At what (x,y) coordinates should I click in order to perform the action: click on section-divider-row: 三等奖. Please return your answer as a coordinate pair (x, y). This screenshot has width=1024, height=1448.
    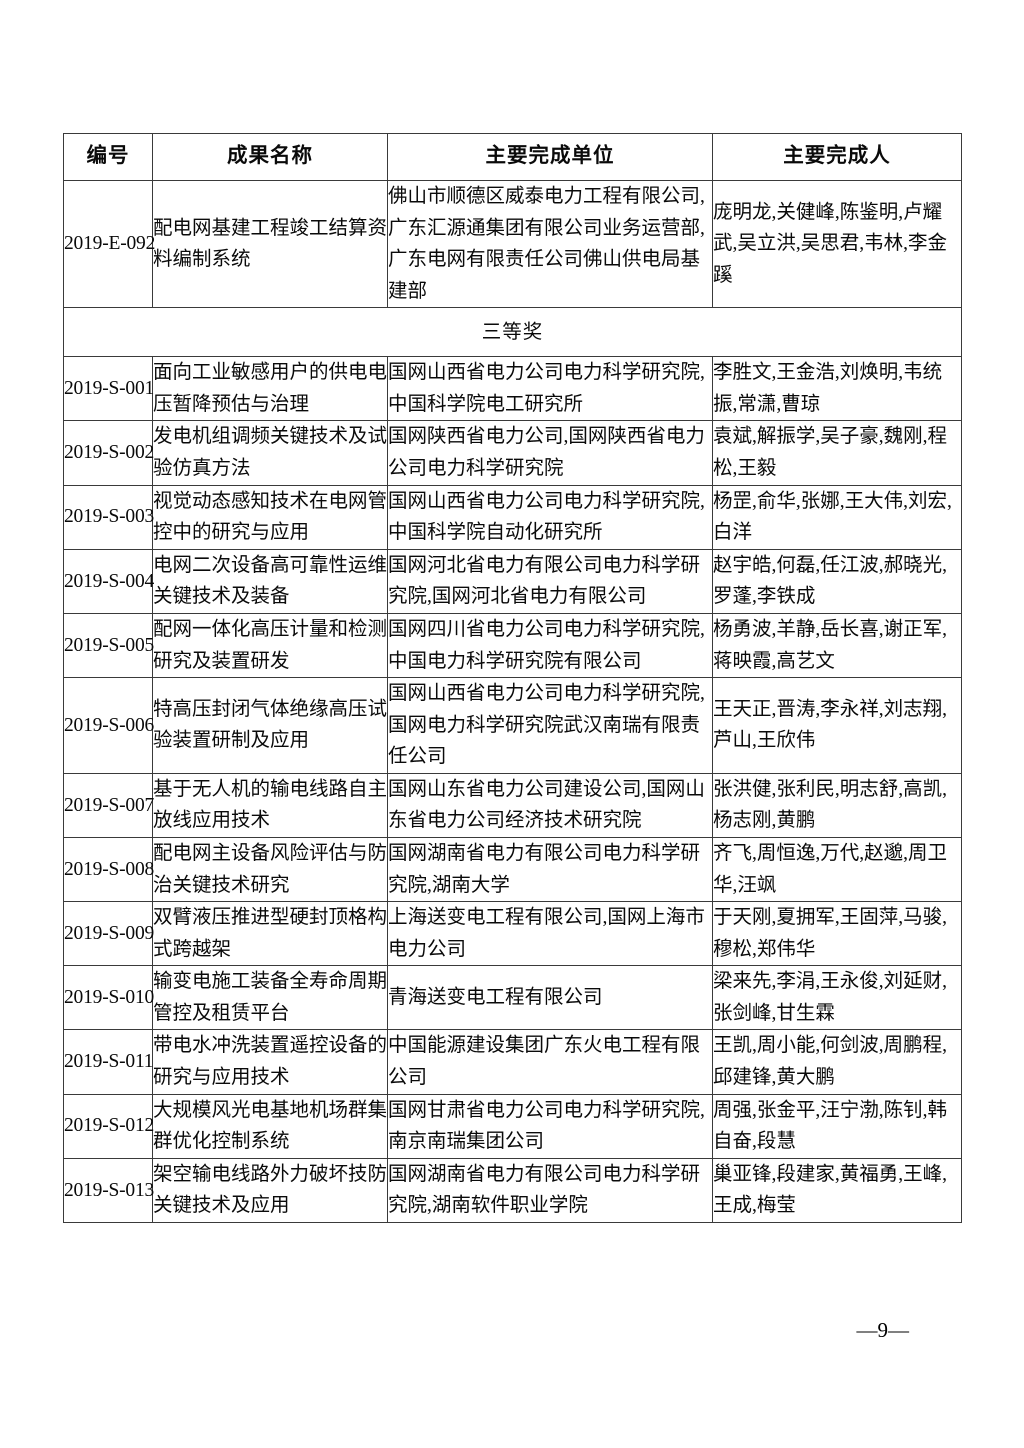
    Looking at the image, I should click on (512, 332).